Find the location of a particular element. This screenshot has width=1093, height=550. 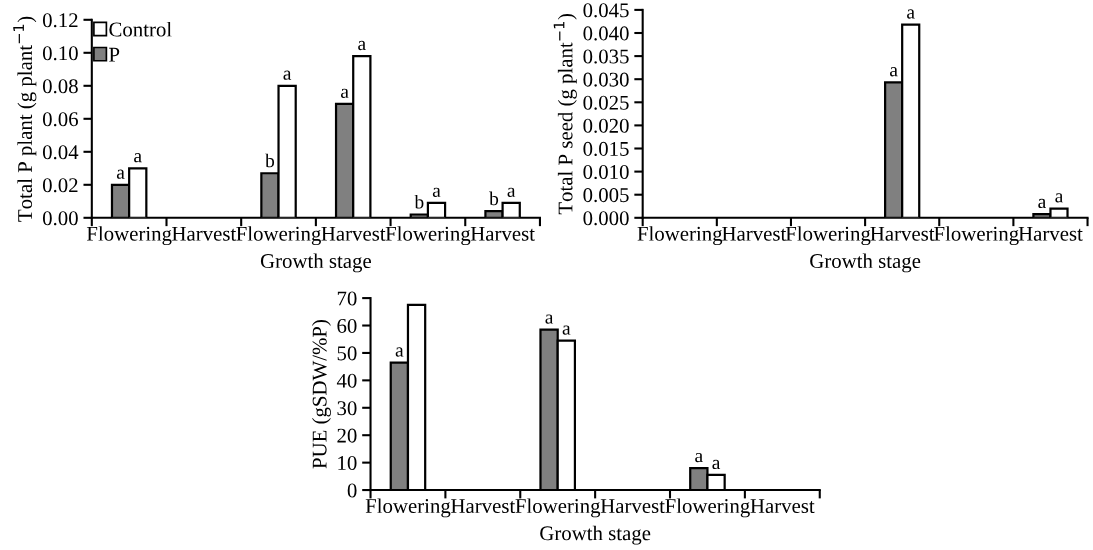

y-tick-label: 0.045 is located at coordinates (606, 10).